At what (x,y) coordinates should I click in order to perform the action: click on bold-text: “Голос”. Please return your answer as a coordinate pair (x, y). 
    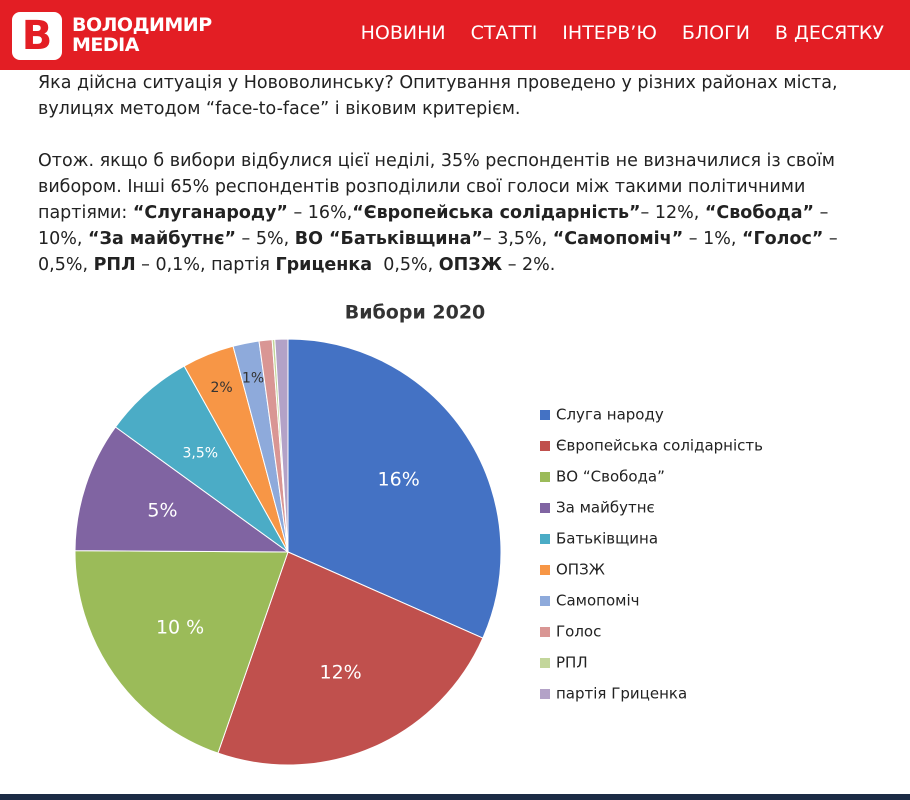
    Looking at the image, I should click on (782, 239).